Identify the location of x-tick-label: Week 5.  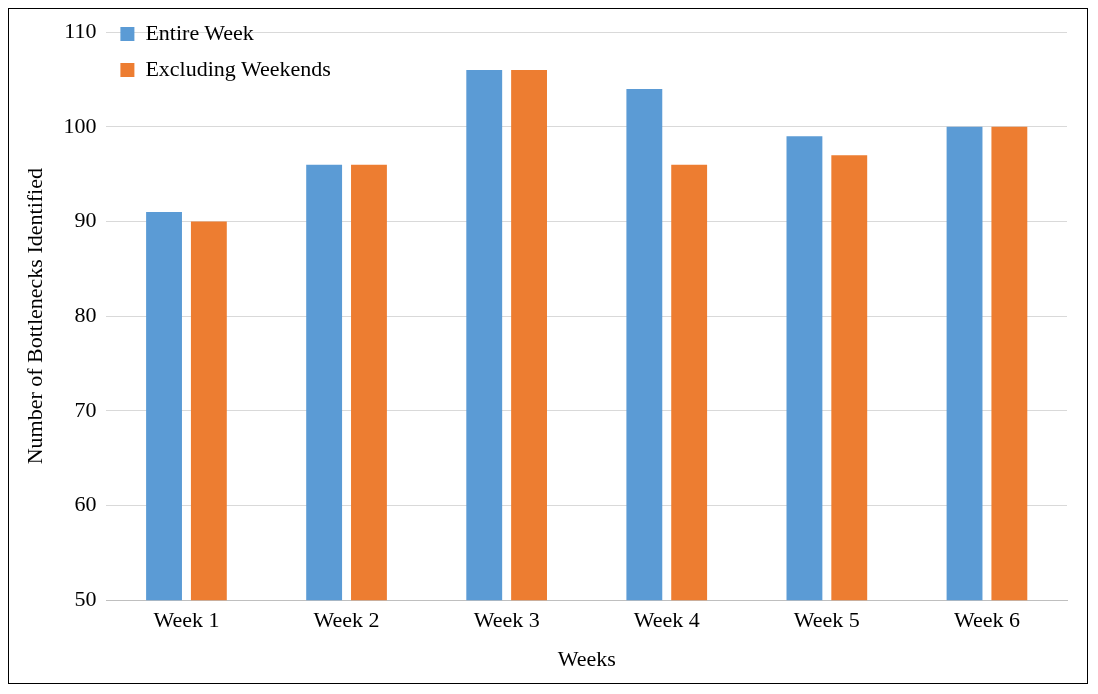
(826, 620).